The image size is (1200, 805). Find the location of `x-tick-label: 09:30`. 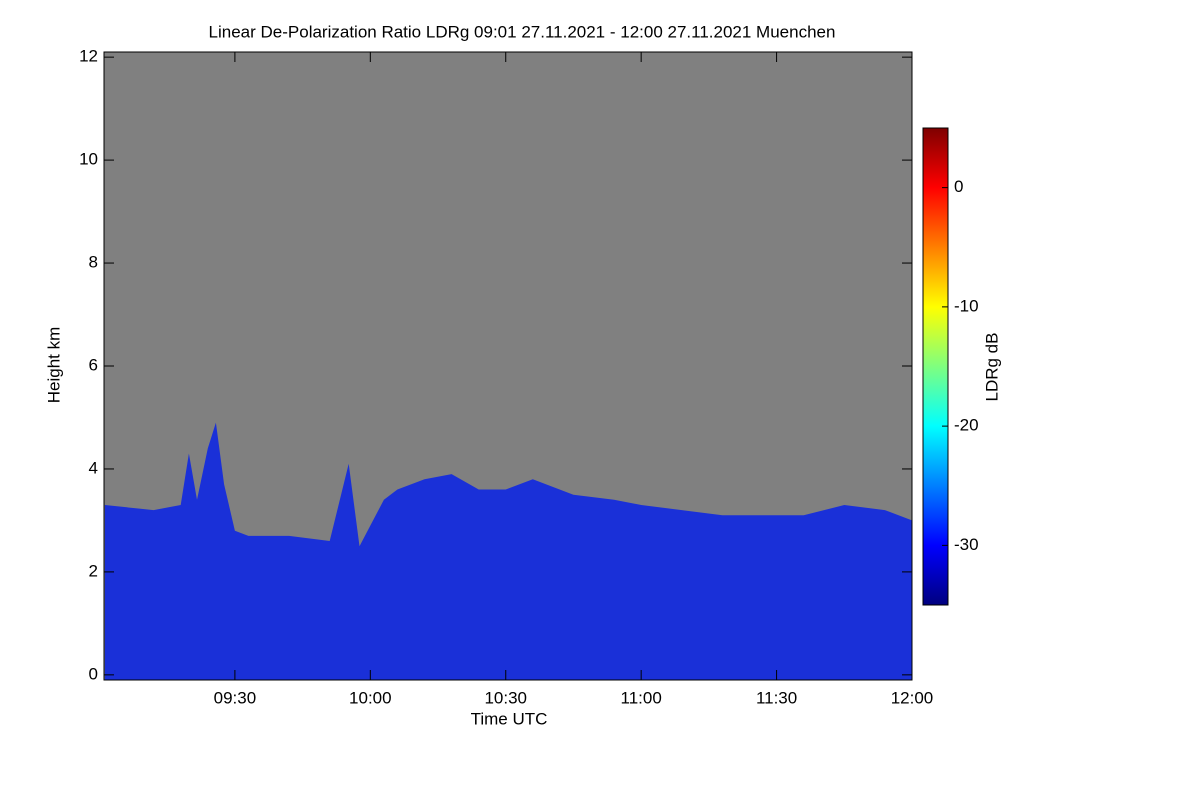

x-tick-label: 09:30 is located at coordinates (235, 697).